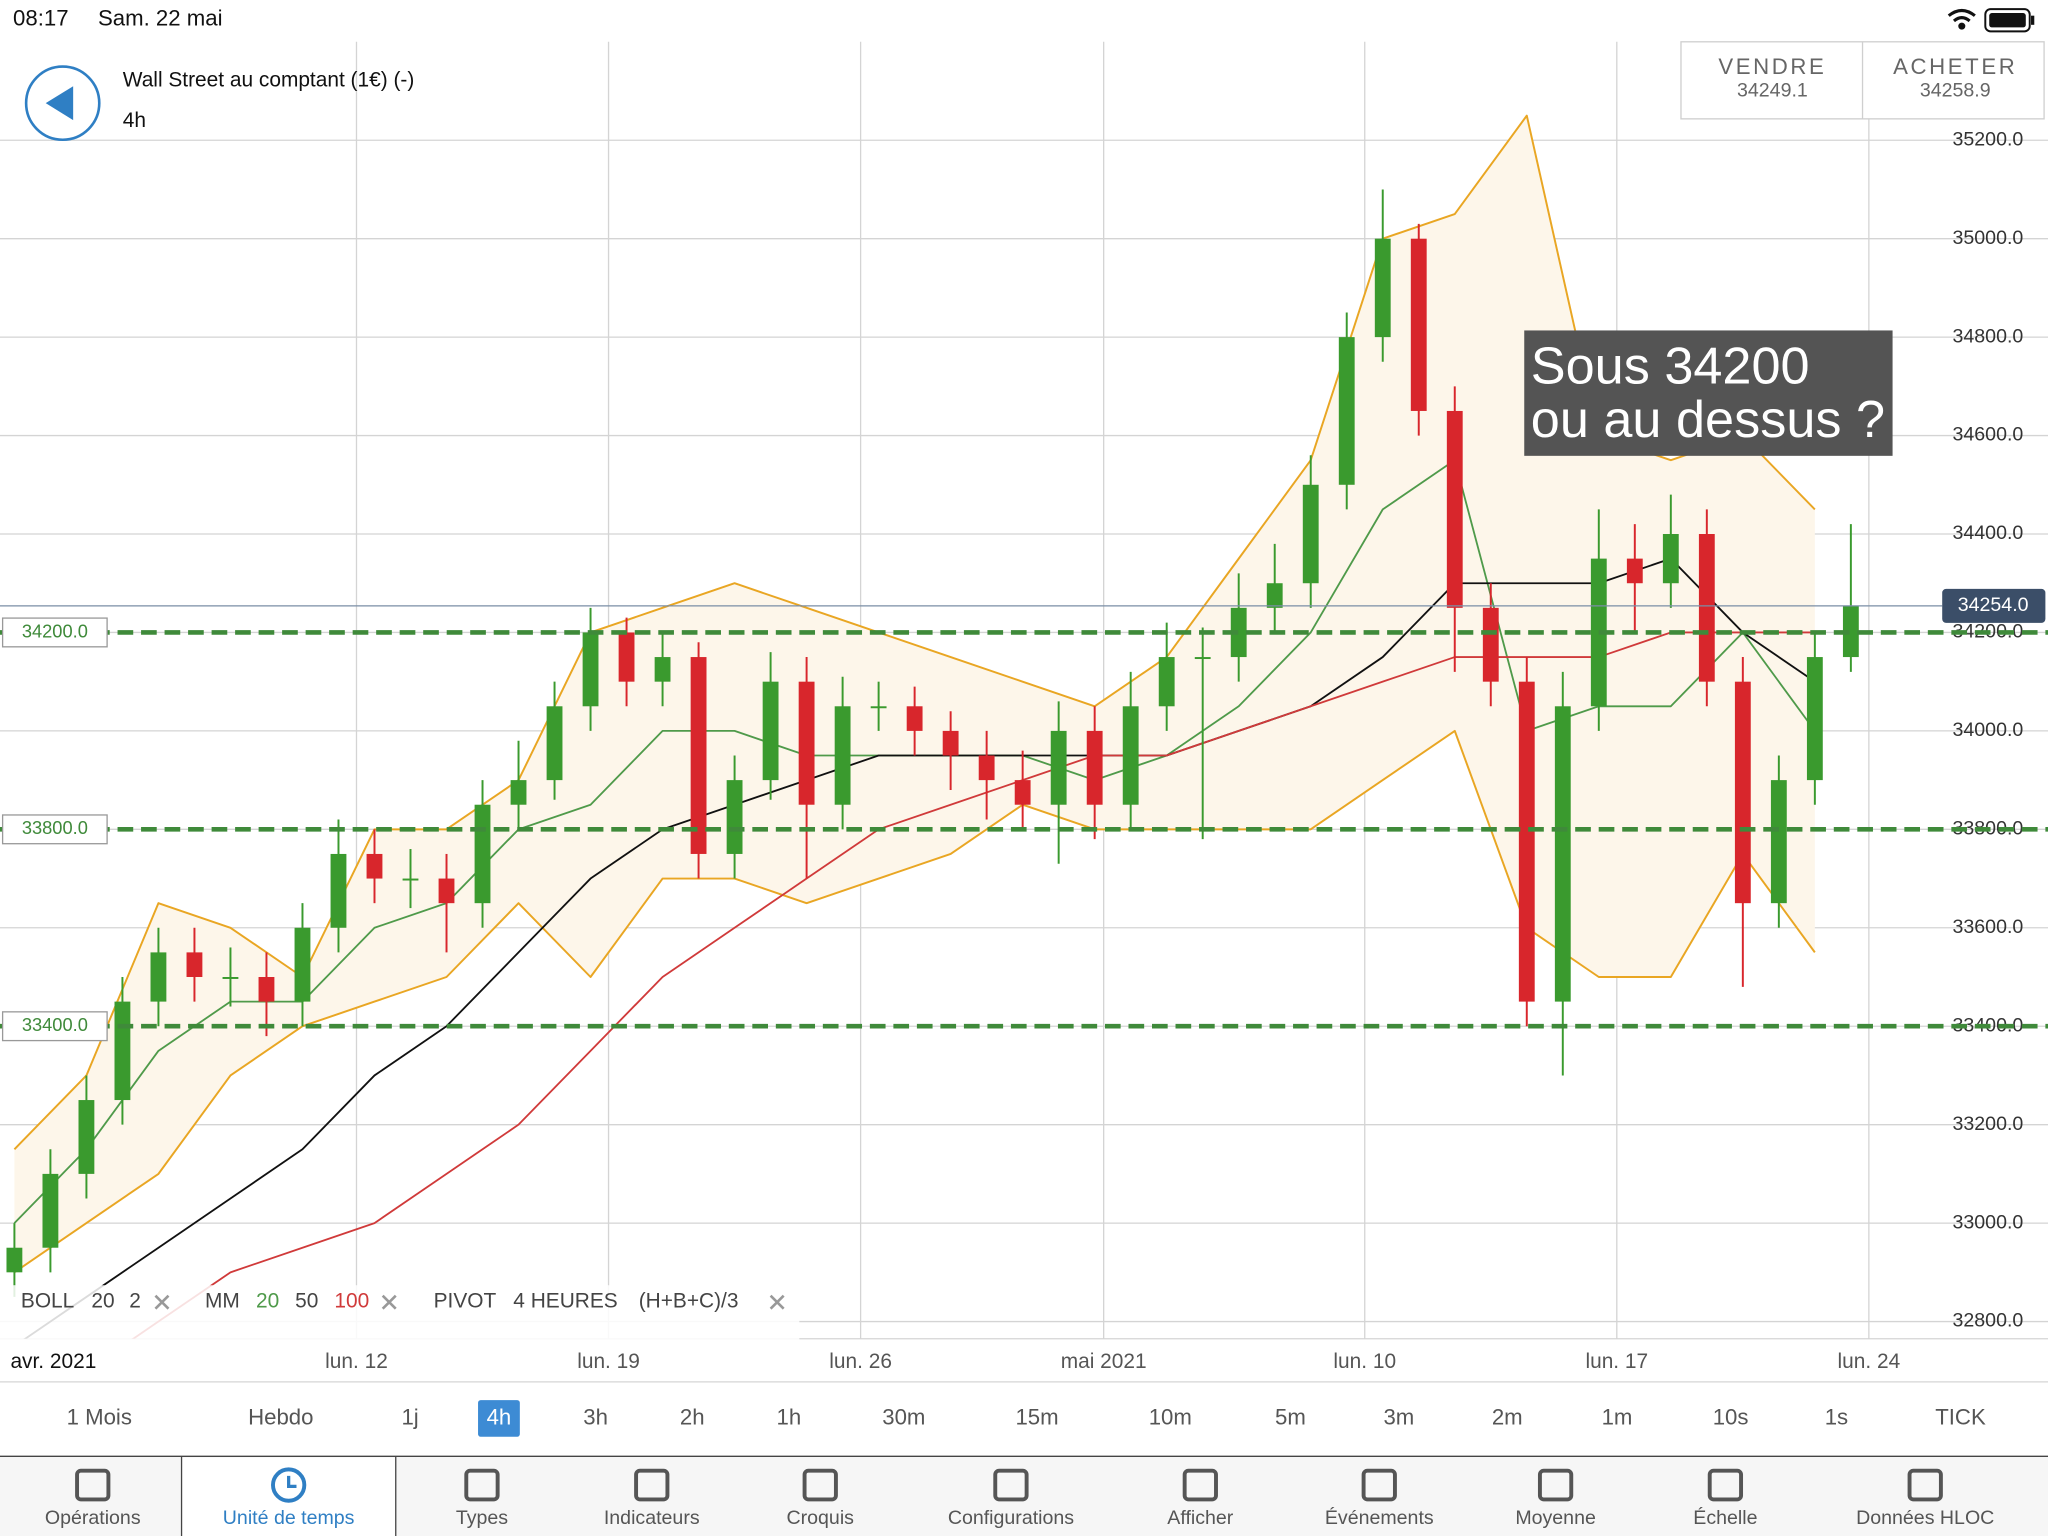 The width and height of the screenshot is (2048, 1536). I want to click on toolbar-button: Afficher, so click(1200, 1498).